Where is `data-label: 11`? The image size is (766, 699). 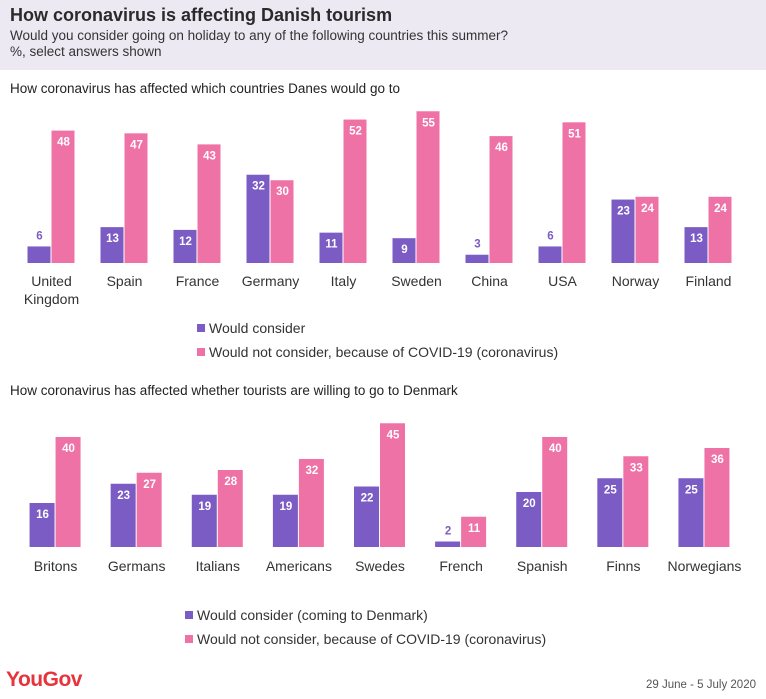
data-label: 11 is located at coordinates (331, 245).